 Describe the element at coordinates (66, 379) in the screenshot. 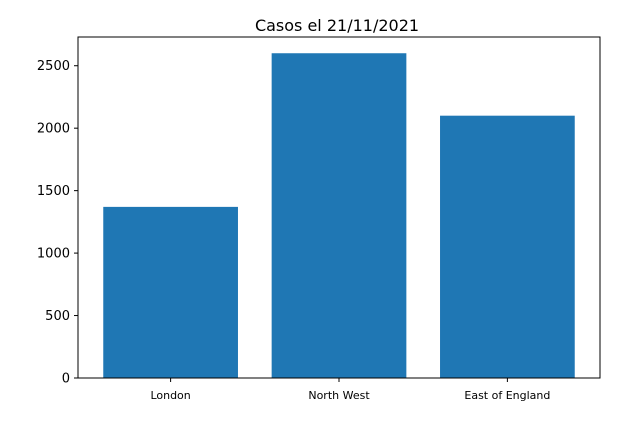

I see `y-tick-label: 0` at that location.